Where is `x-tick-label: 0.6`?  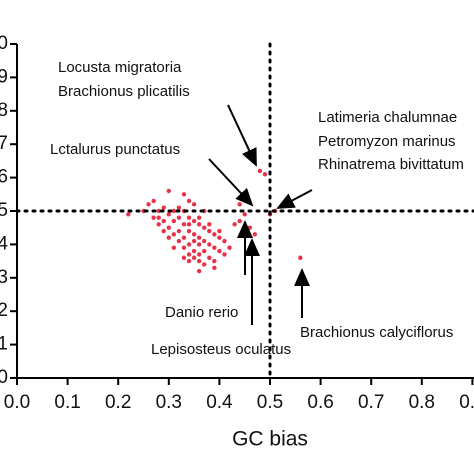 x-tick-label: 0.6 is located at coordinates (320, 402).